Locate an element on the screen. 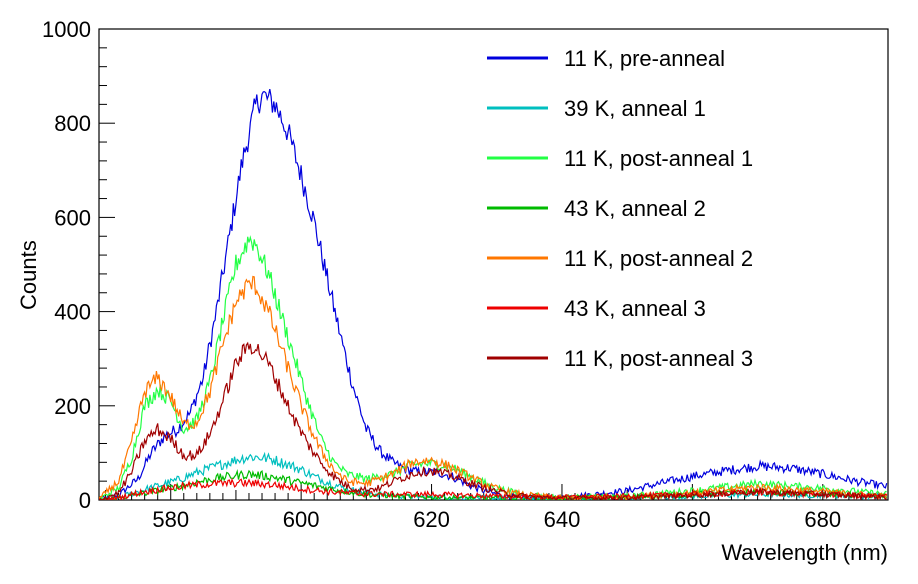  y-tick-label: 600 is located at coordinates (72, 217).